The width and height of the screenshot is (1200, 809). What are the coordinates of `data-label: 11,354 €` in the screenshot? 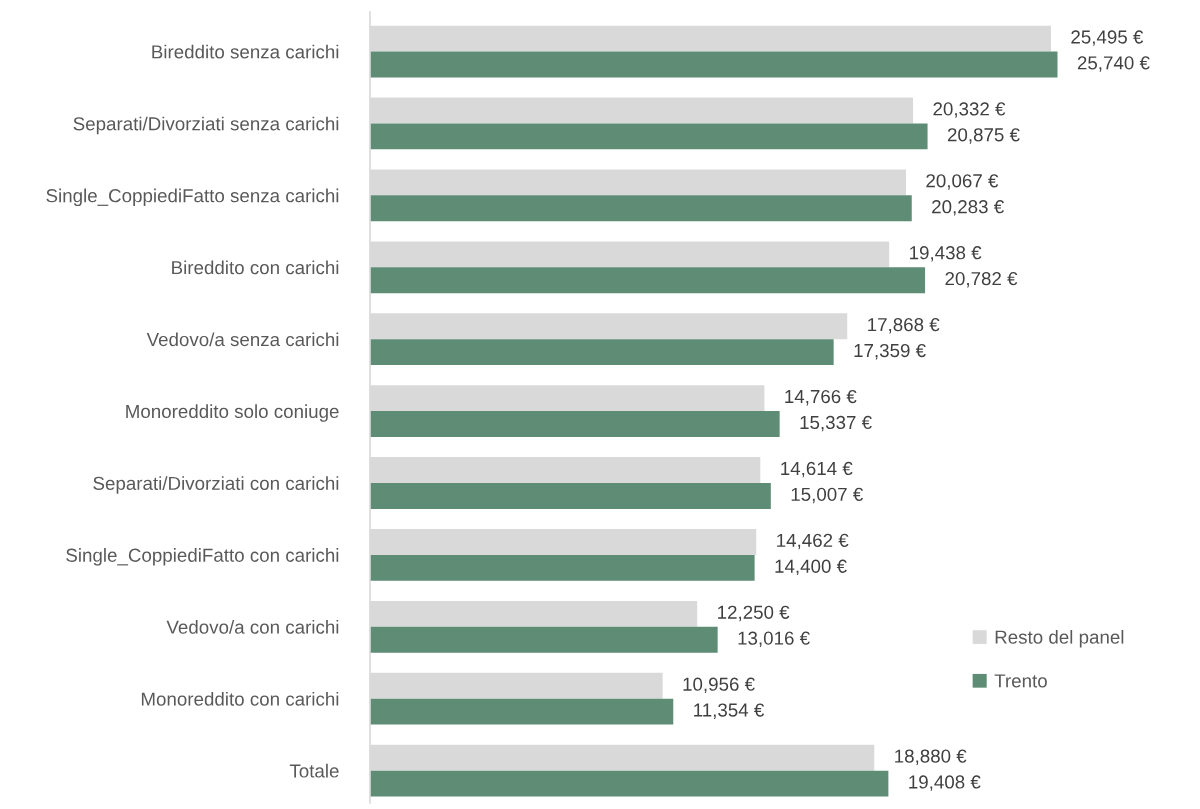 It's located at (729, 711).